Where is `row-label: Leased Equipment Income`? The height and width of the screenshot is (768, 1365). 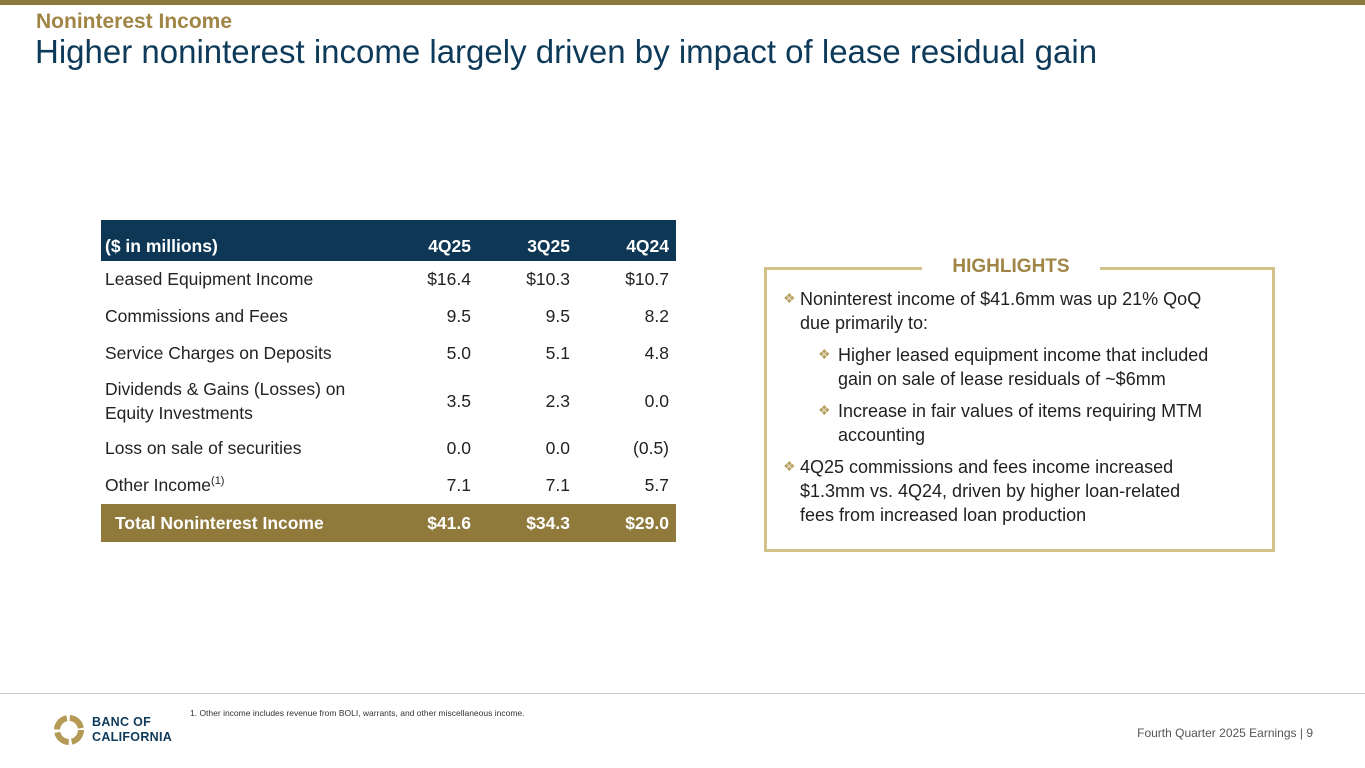
row-label: Leased Equipment Income is located at coordinates (209, 279).